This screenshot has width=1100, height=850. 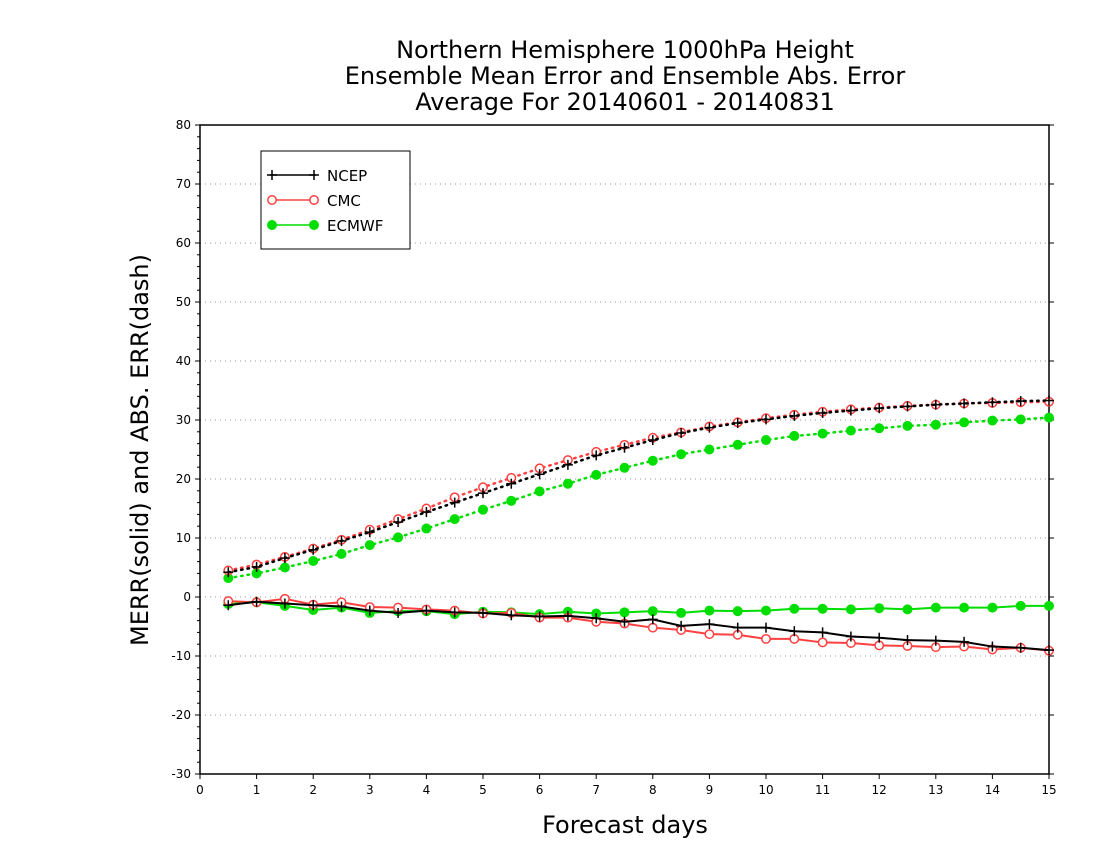 What do you see at coordinates (935, 790) in the screenshot?
I see `x-tick-label: 13` at bounding box center [935, 790].